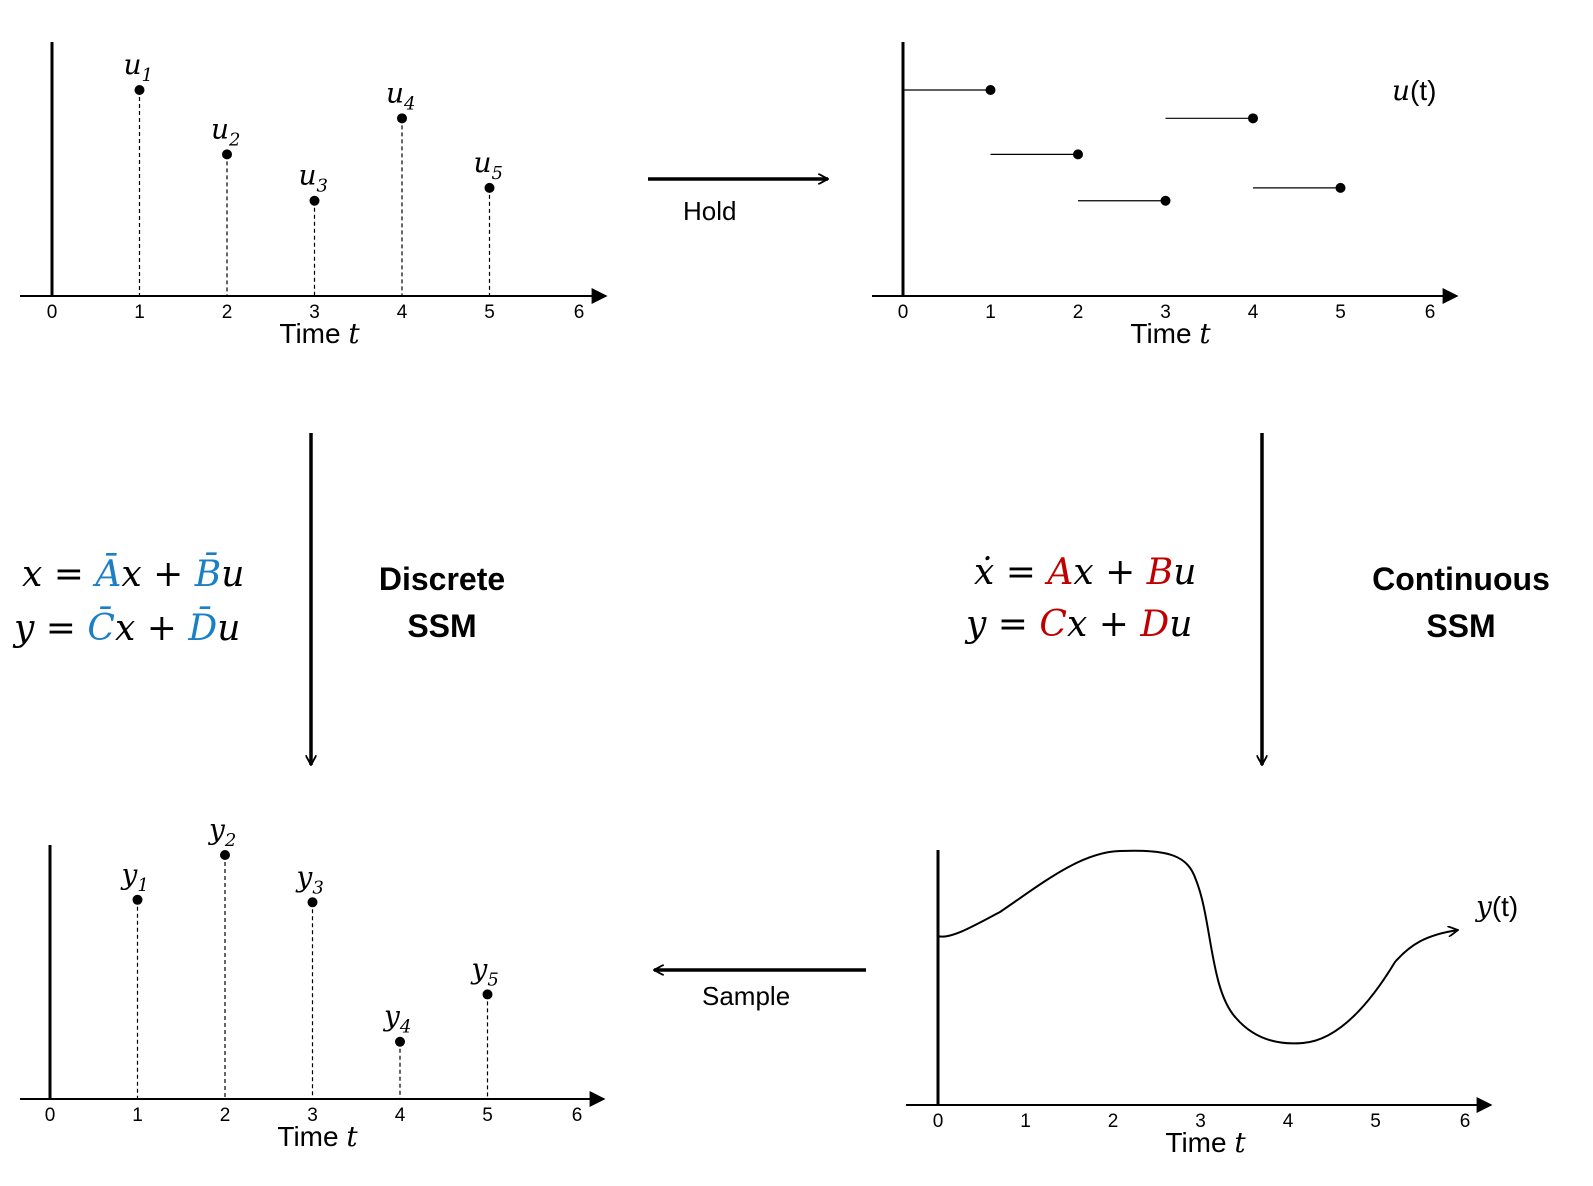 This screenshot has width=1593, height=1186. I want to click on continuous-output-label: y(t), so click(1496, 906).